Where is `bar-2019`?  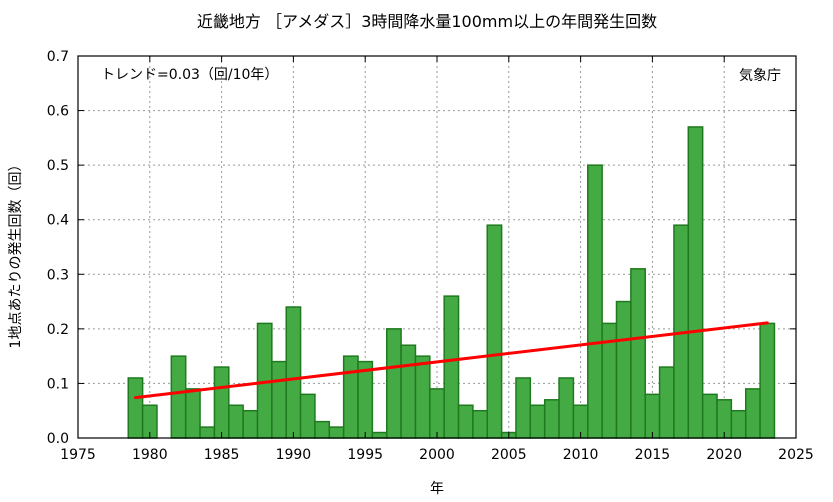
bar-2019 is located at coordinates (709, 416).